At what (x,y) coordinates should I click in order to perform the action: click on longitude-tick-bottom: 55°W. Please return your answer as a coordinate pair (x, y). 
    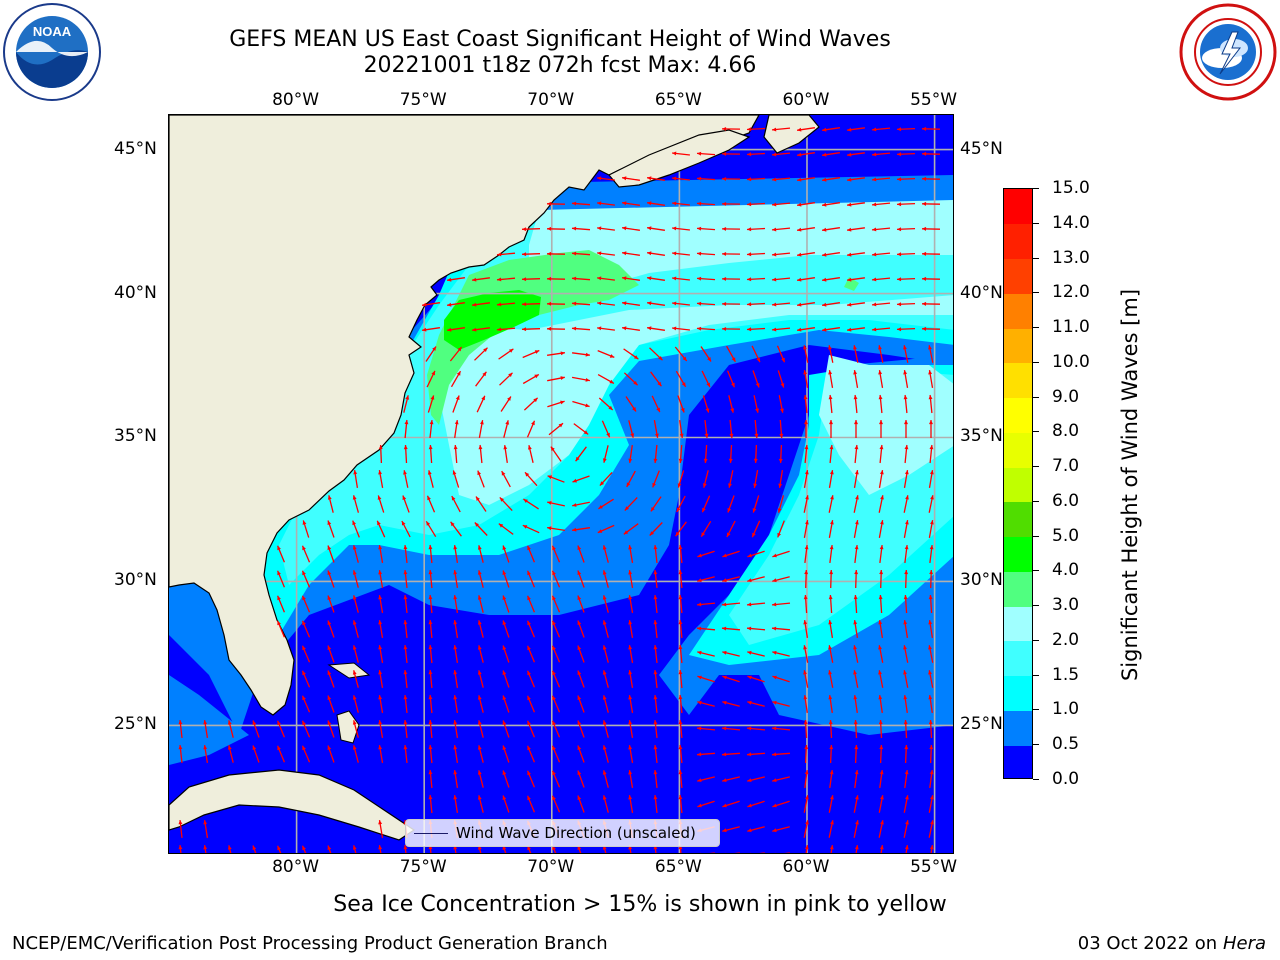
    Looking at the image, I should click on (934, 867).